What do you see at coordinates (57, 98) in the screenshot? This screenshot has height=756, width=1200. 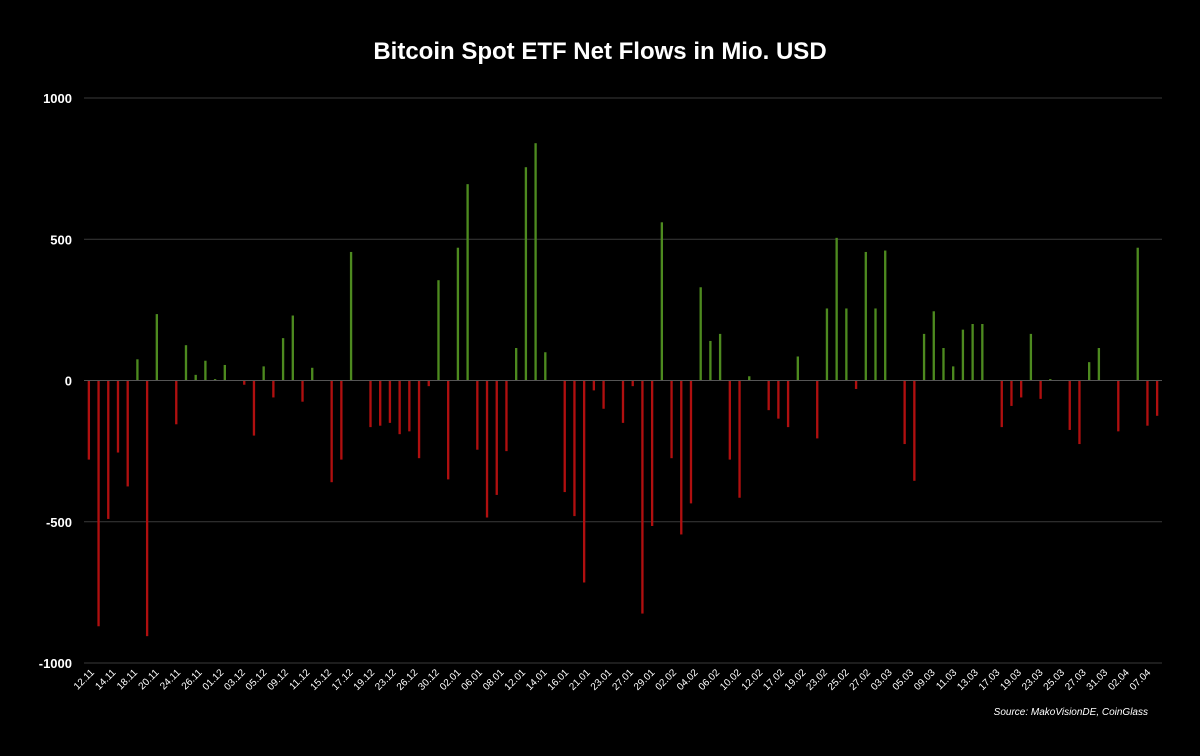 I see `y-tick-label: 1000` at bounding box center [57, 98].